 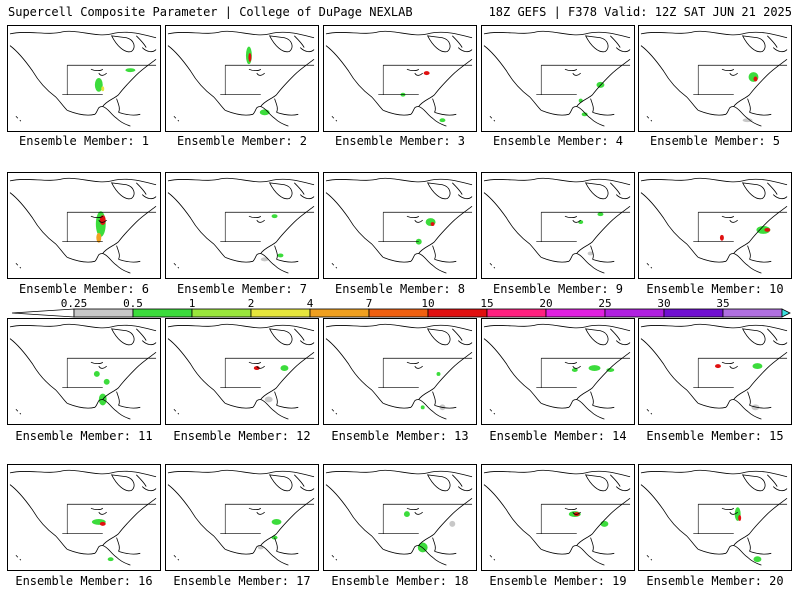 I want to click on member-caption: Ensemble Member: 6, so click(x=84, y=289).